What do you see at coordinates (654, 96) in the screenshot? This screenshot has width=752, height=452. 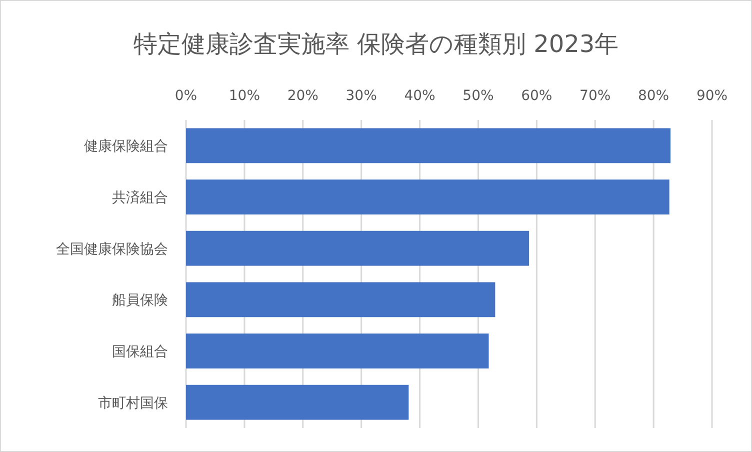 I see `x-tick-label: 80%` at bounding box center [654, 96].